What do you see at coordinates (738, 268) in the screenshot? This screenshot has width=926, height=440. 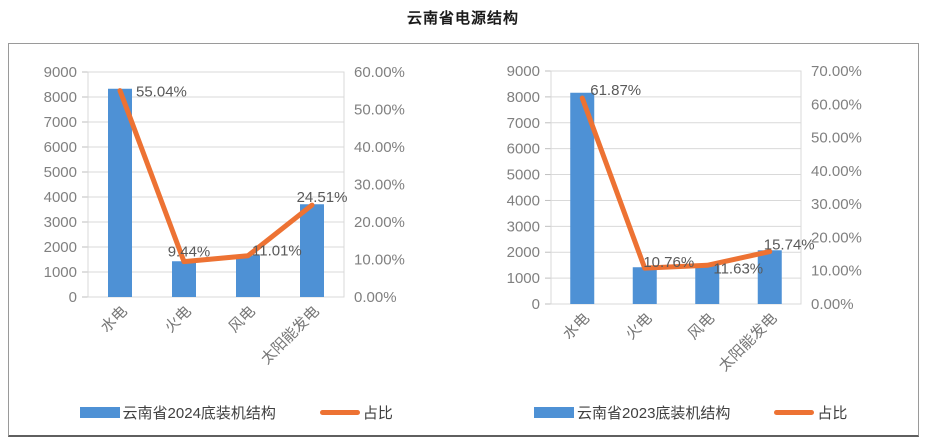 I see `data-label: 11.63%` at bounding box center [738, 268].